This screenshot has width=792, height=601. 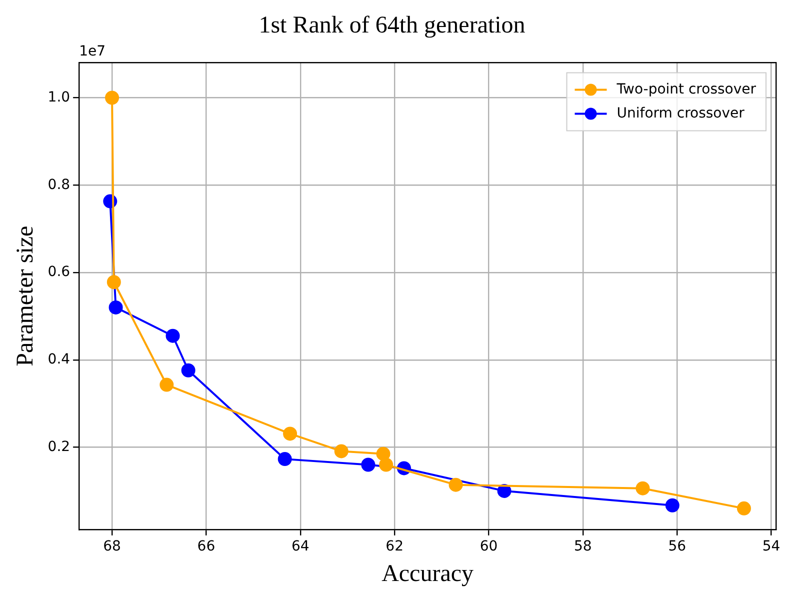 What do you see at coordinates (92, 51) in the screenshot?
I see `text: 1e7` at bounding box center [92, 51].